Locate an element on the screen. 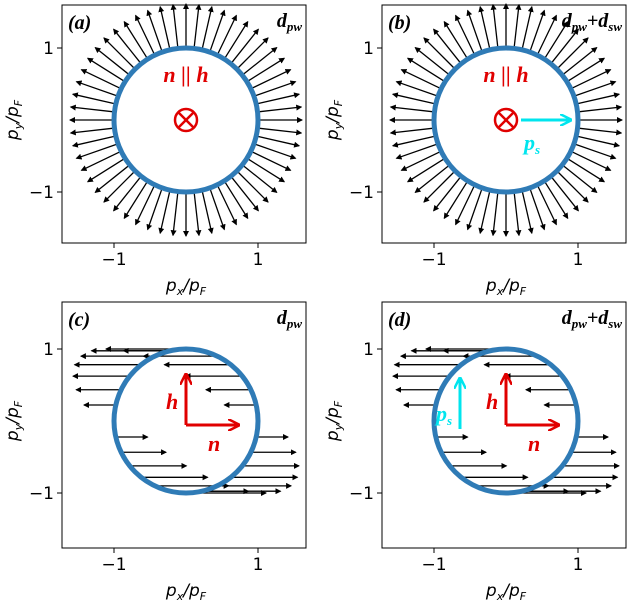 The image size is (627, 603). y-tick-label: −1 is located at coordinates (361, 494).